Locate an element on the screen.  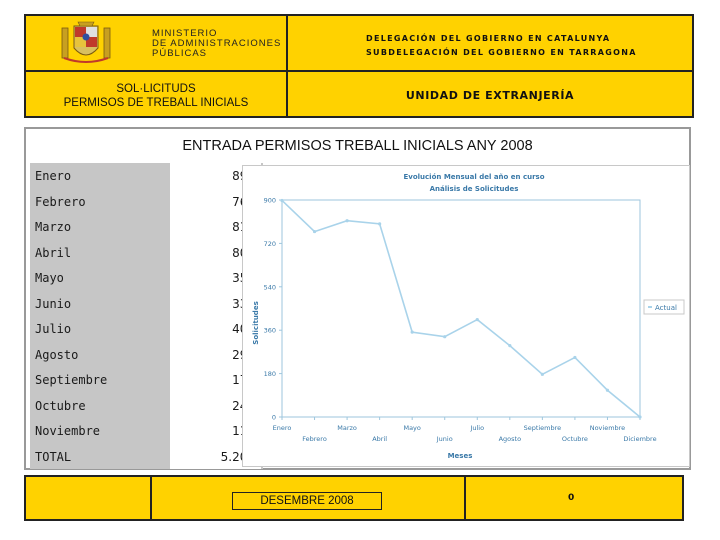
x-tick-label: Septiembre is located at coordinates (543, 428).